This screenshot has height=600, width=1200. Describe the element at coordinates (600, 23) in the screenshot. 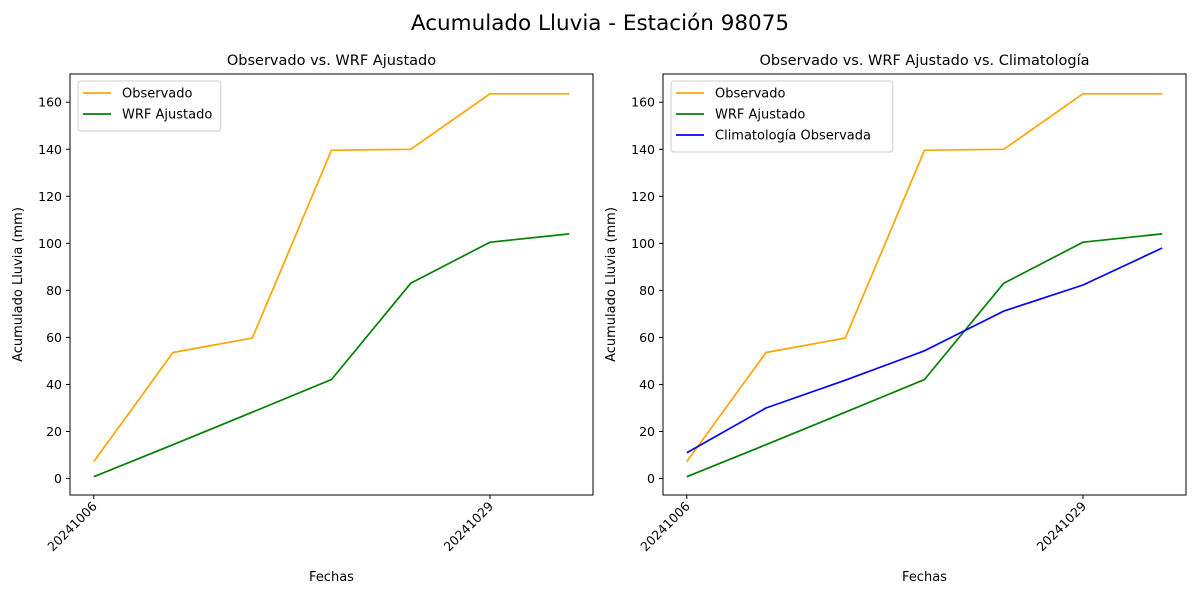

I see `figure-suptitle: Acumulado Lluvia - Estación 98075` at that location.